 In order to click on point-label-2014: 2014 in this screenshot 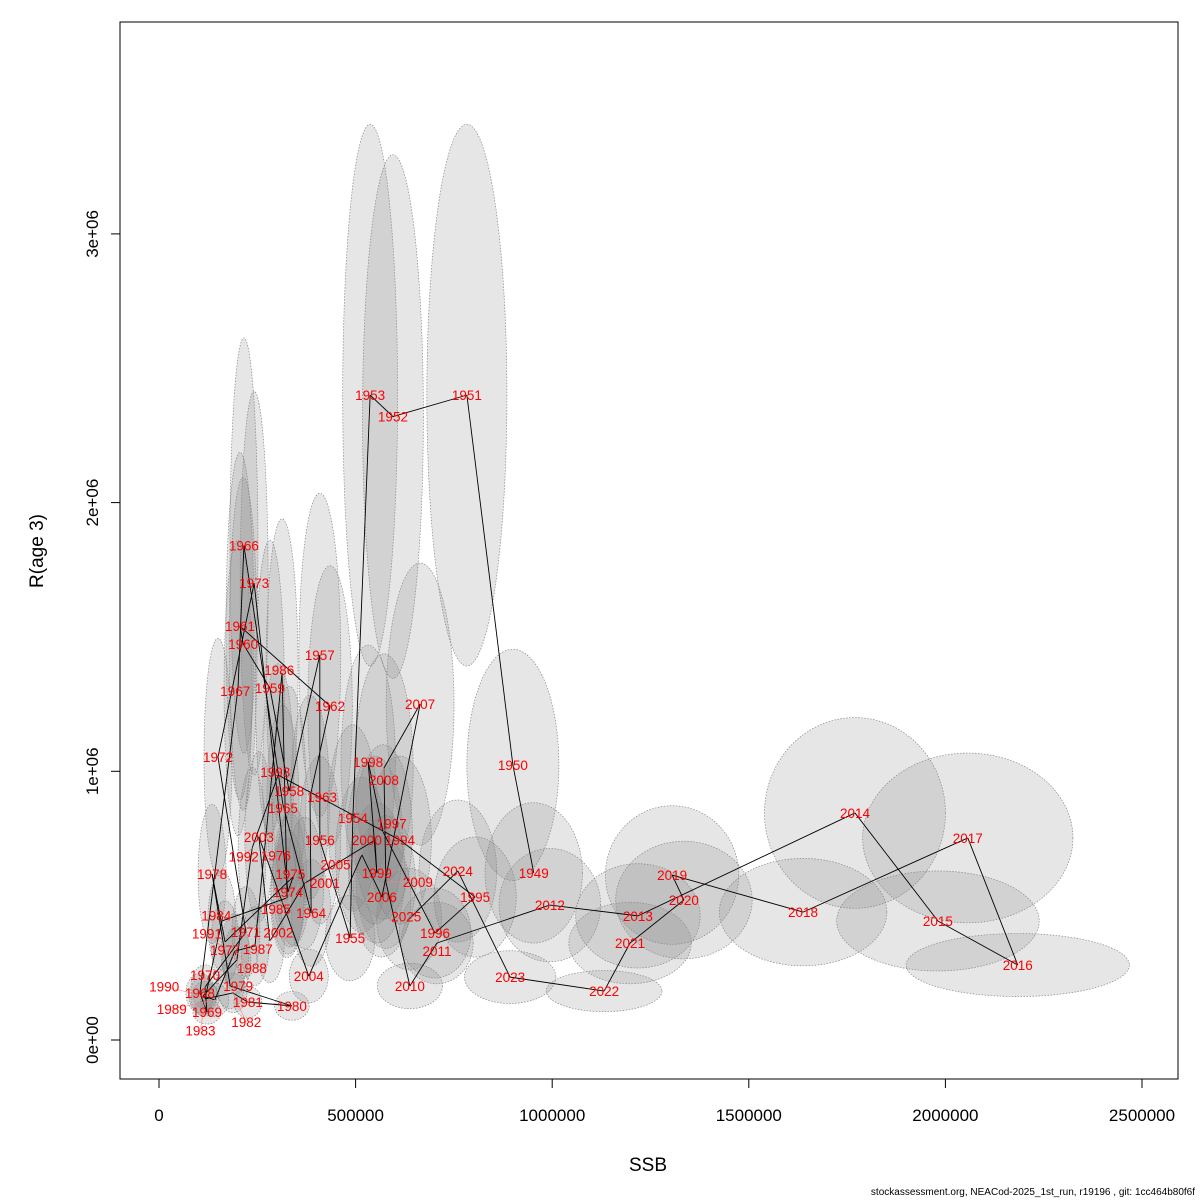, I will do `click(855, 813)`.